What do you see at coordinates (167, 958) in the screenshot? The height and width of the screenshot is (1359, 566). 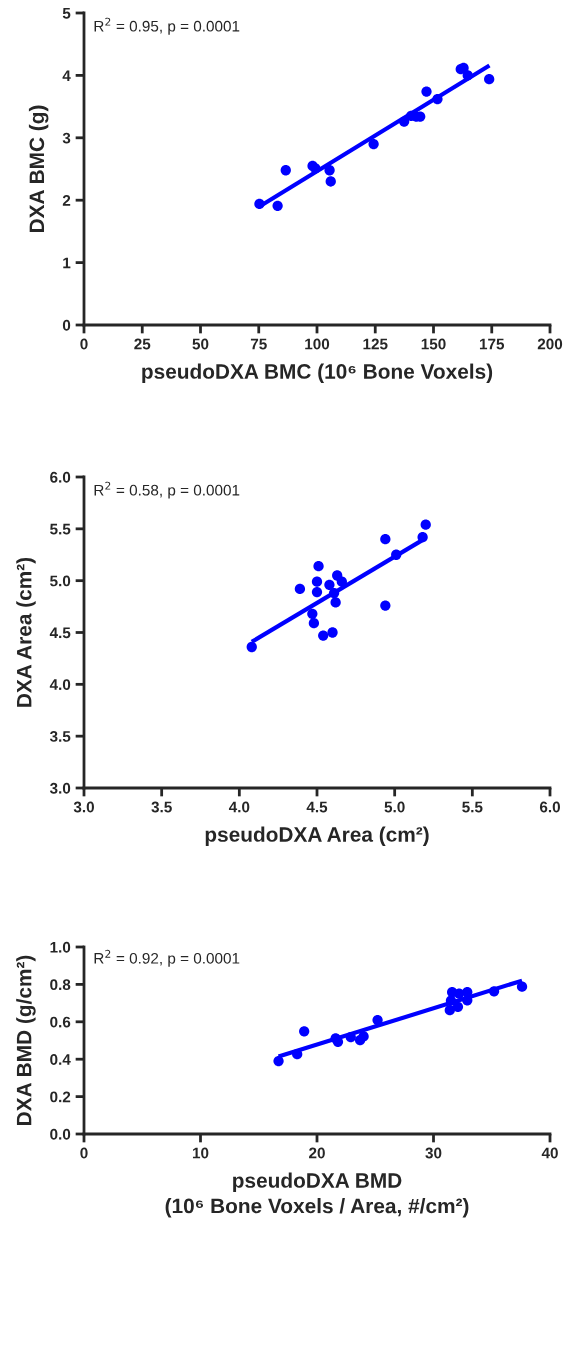 I see `annotation: R$^{2}$ = 0.92, p = 0.0001` at bounding box center [167, 958].